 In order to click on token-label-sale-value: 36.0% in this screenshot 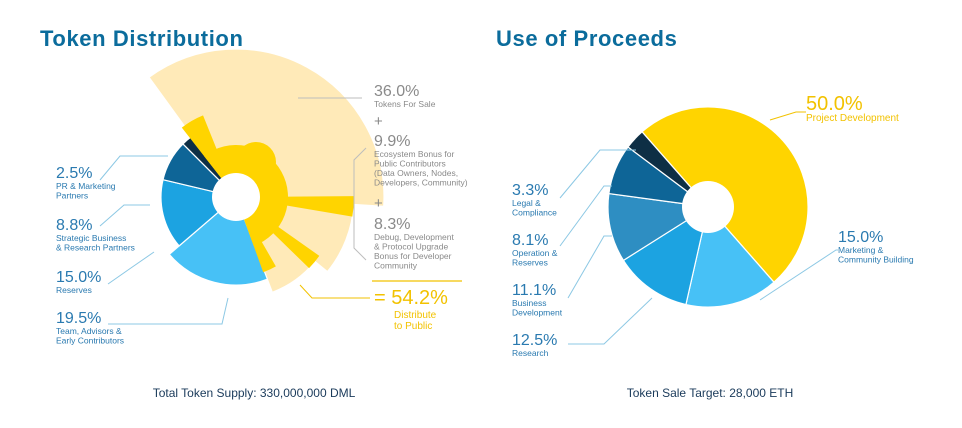, I will do `click(396, 91)`.